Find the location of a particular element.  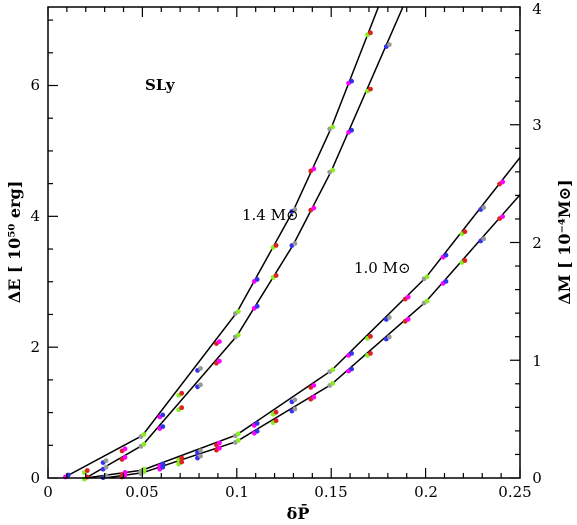

y-left-tick-label-0: 0 is located at coordinates (35, 478).